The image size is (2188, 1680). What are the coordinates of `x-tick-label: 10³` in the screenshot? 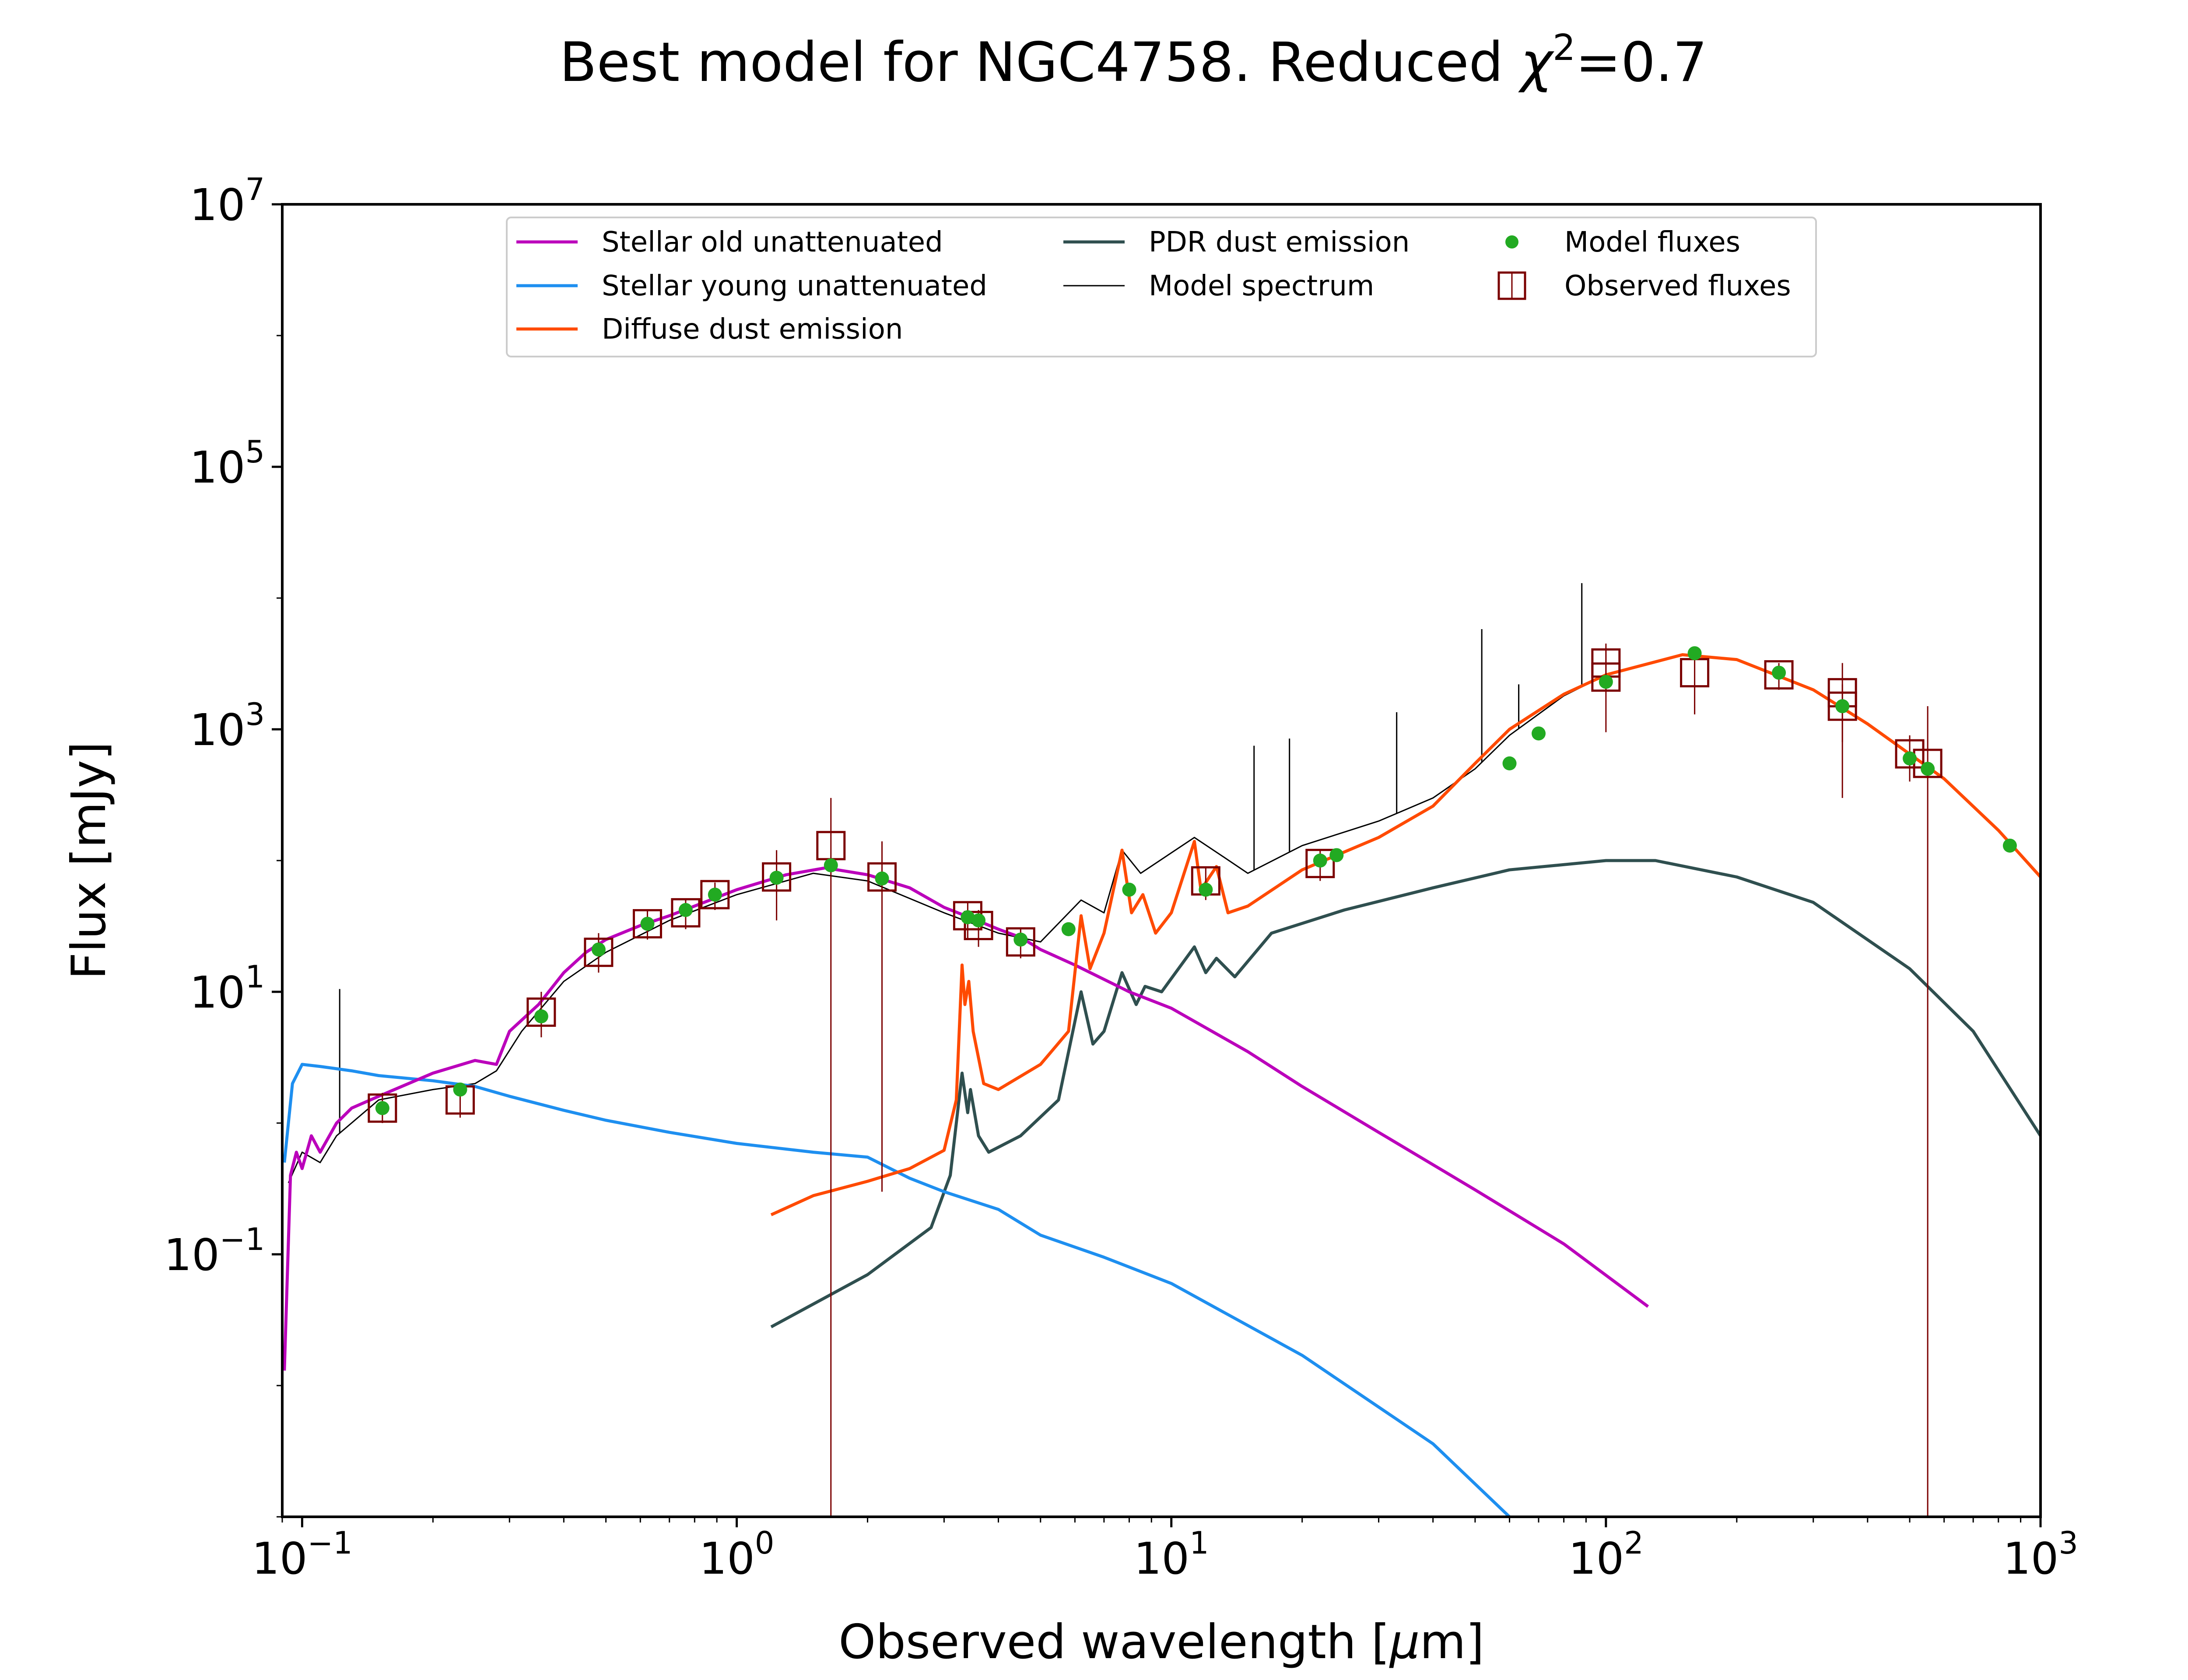 It's located at (2040, 1554).